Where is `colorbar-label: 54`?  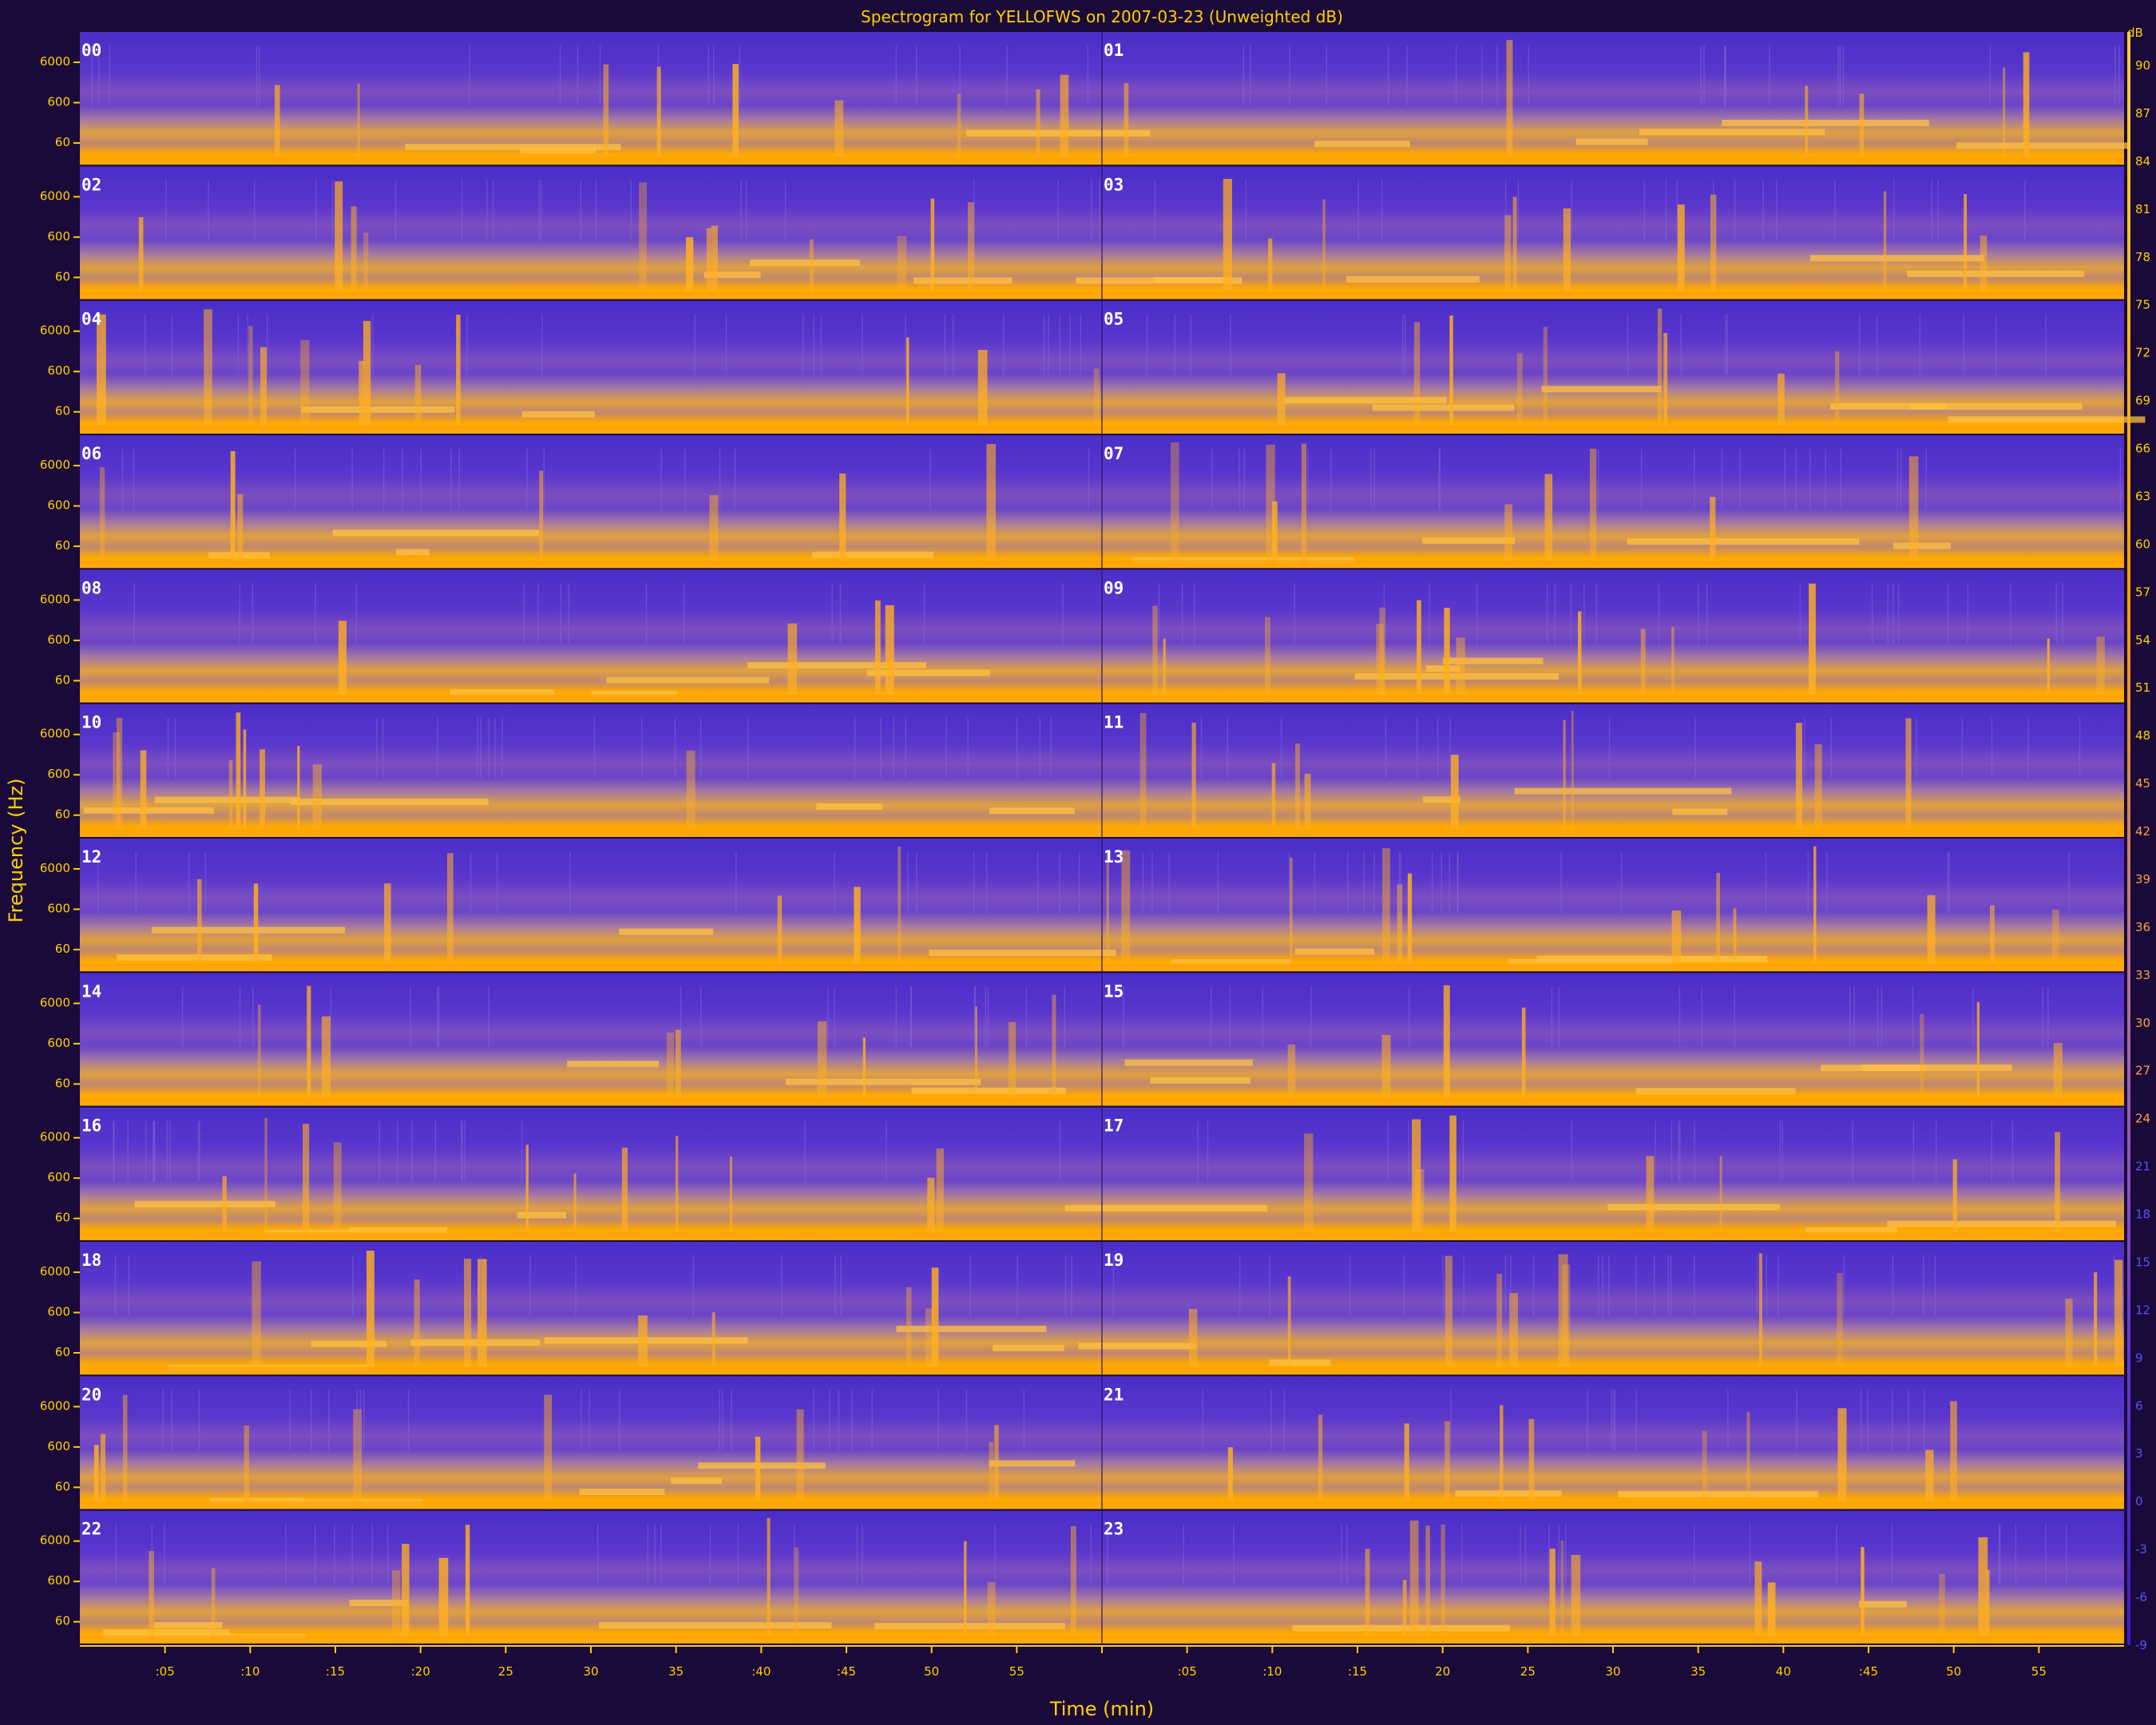
colorbar-label: 54 is located at coordinates (2142, 640).